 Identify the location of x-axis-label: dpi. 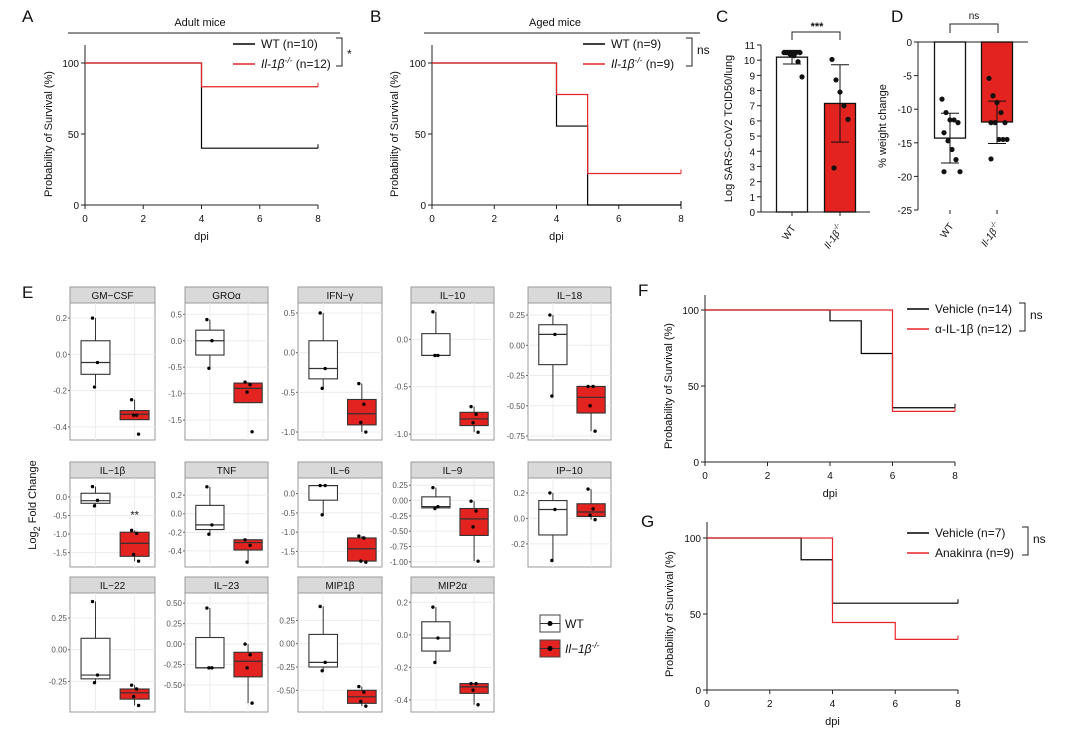
(201, 237).